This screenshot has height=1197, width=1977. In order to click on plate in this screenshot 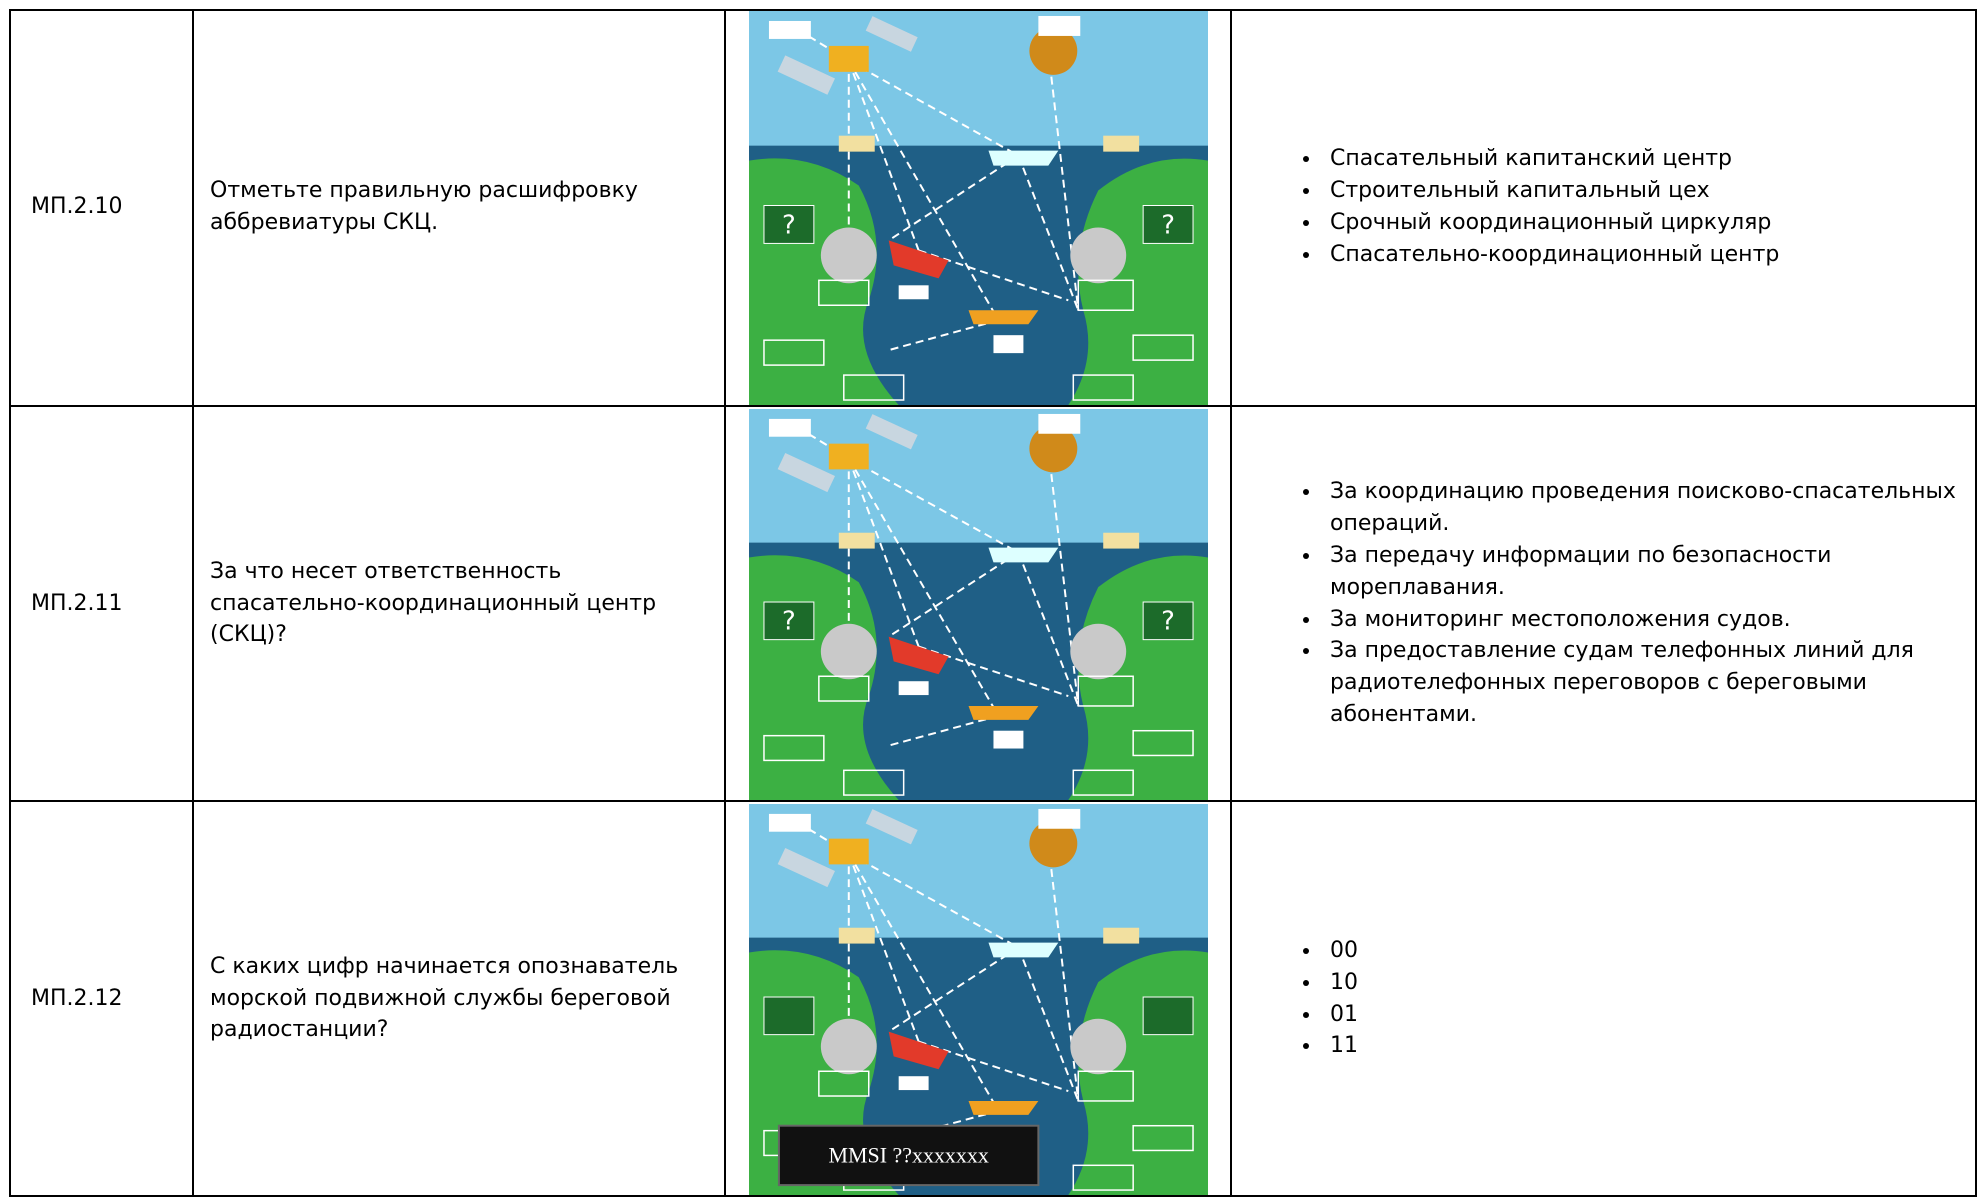, I will do `click(908, 1155)`.